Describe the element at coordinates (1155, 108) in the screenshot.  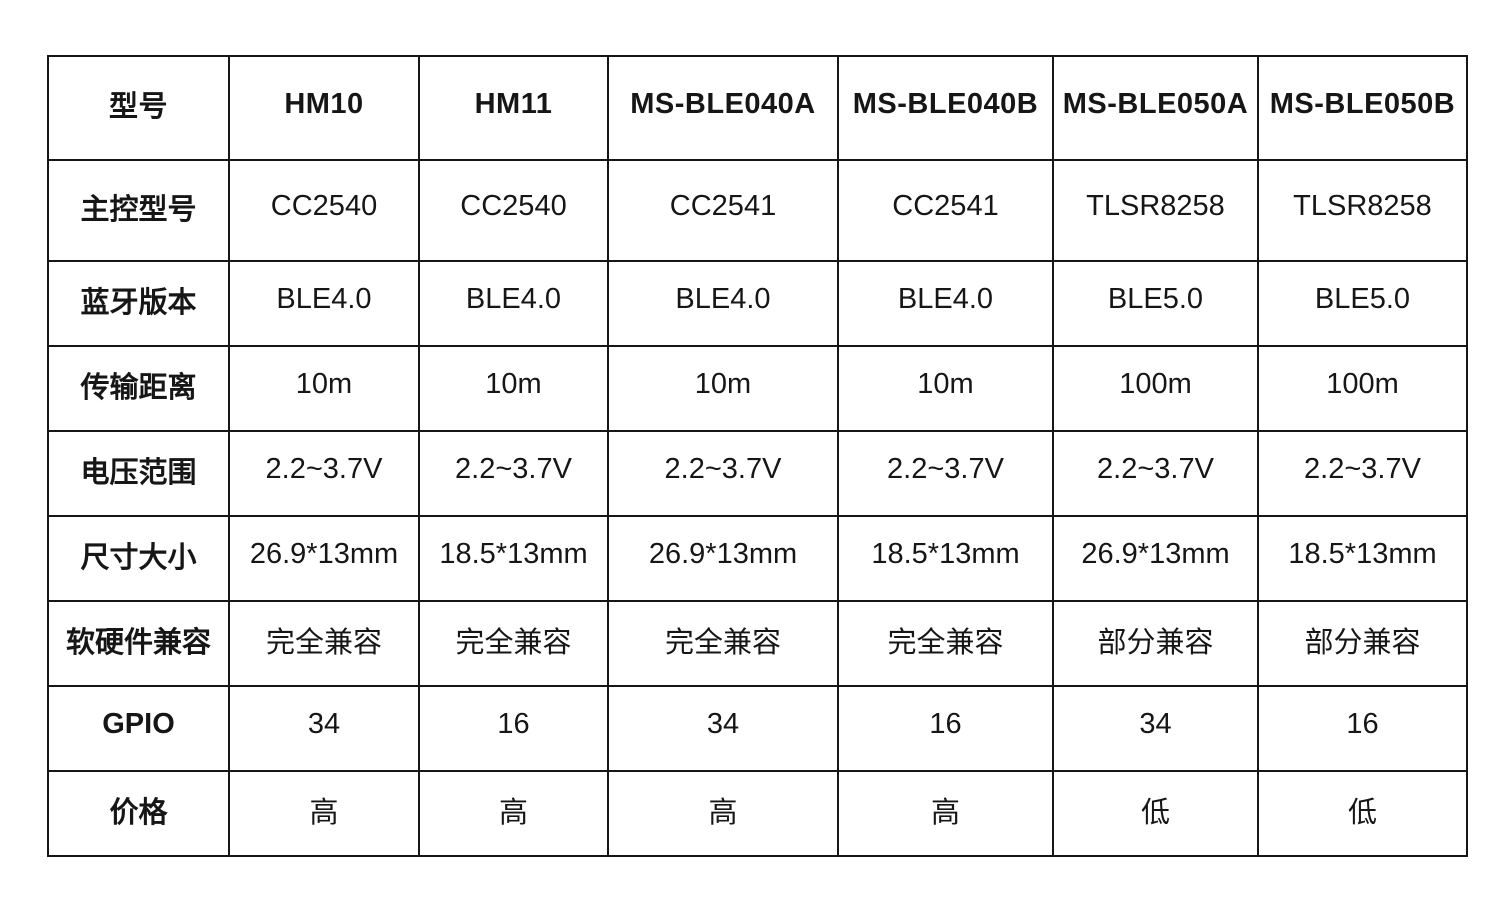
I see `model-header-cell: MS-BLE050A` at that location.